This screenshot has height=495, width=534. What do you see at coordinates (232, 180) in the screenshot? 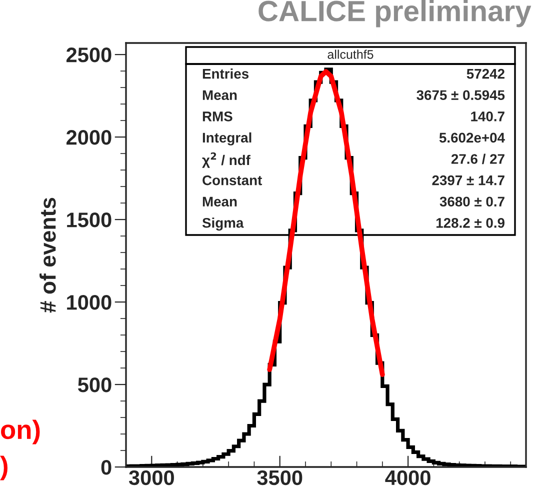
I see `annotation: Constant` at bounding box center [232, 180].